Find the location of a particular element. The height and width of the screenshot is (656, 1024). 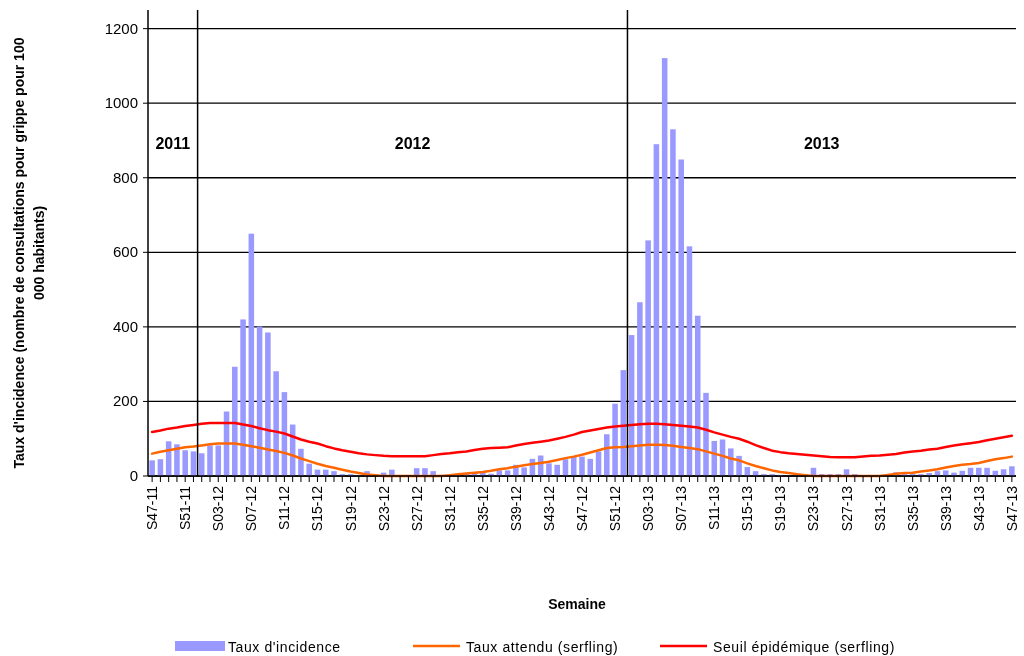

y-axis-title: Taux d'incidence (nombre de consultations pour grippe pour 100 000 habitants) is located at coordinates (29, 253).